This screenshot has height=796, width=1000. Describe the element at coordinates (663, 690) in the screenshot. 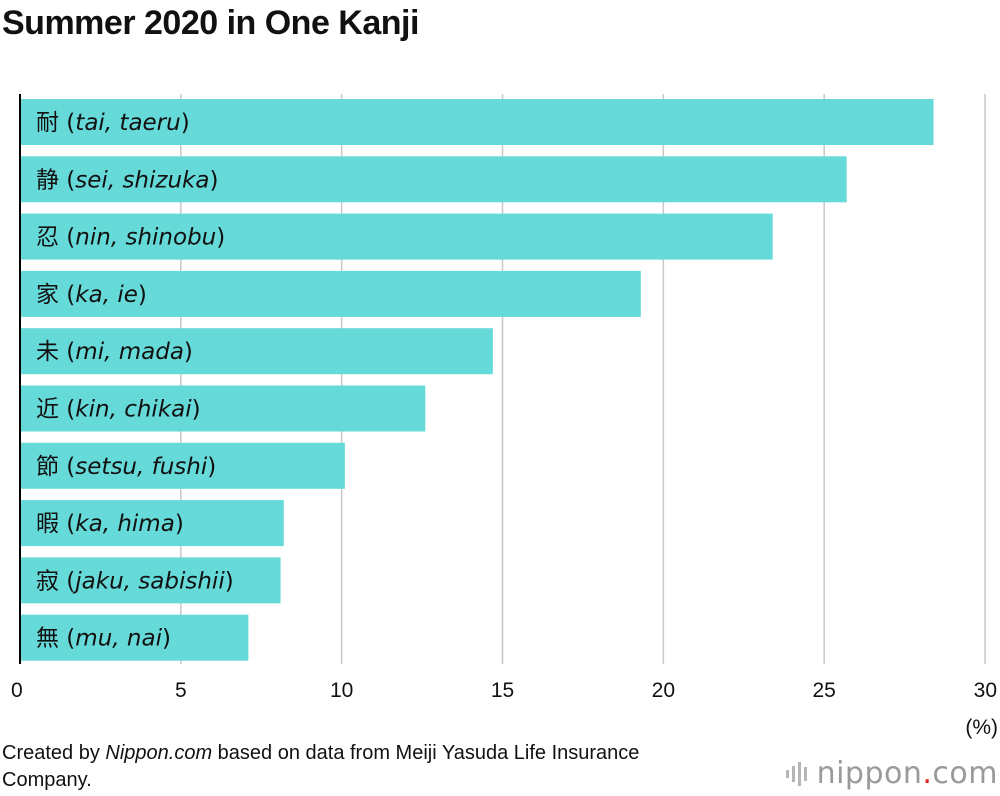

I see `x-tick-label: 20` at that location.